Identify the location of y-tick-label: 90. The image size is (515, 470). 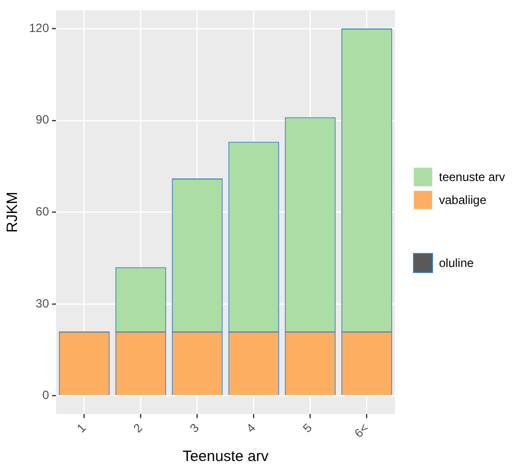
(43, 119).